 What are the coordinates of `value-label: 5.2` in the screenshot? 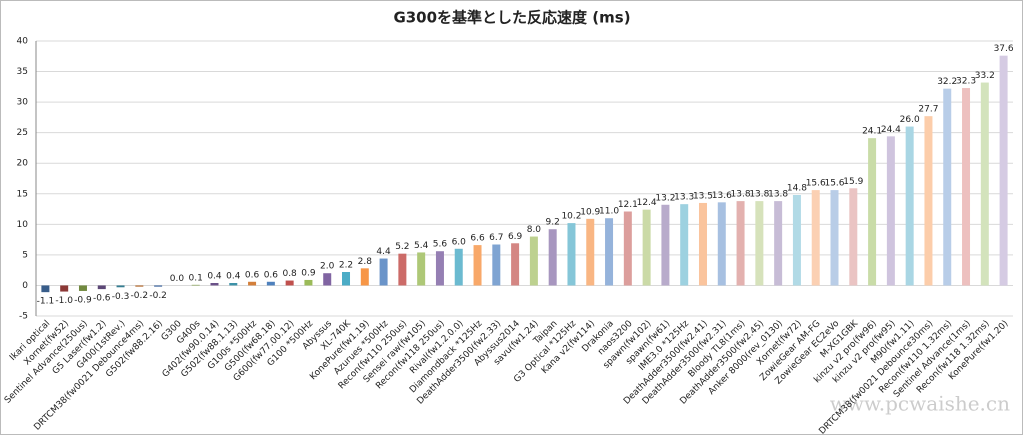 It's located at (402, 247).